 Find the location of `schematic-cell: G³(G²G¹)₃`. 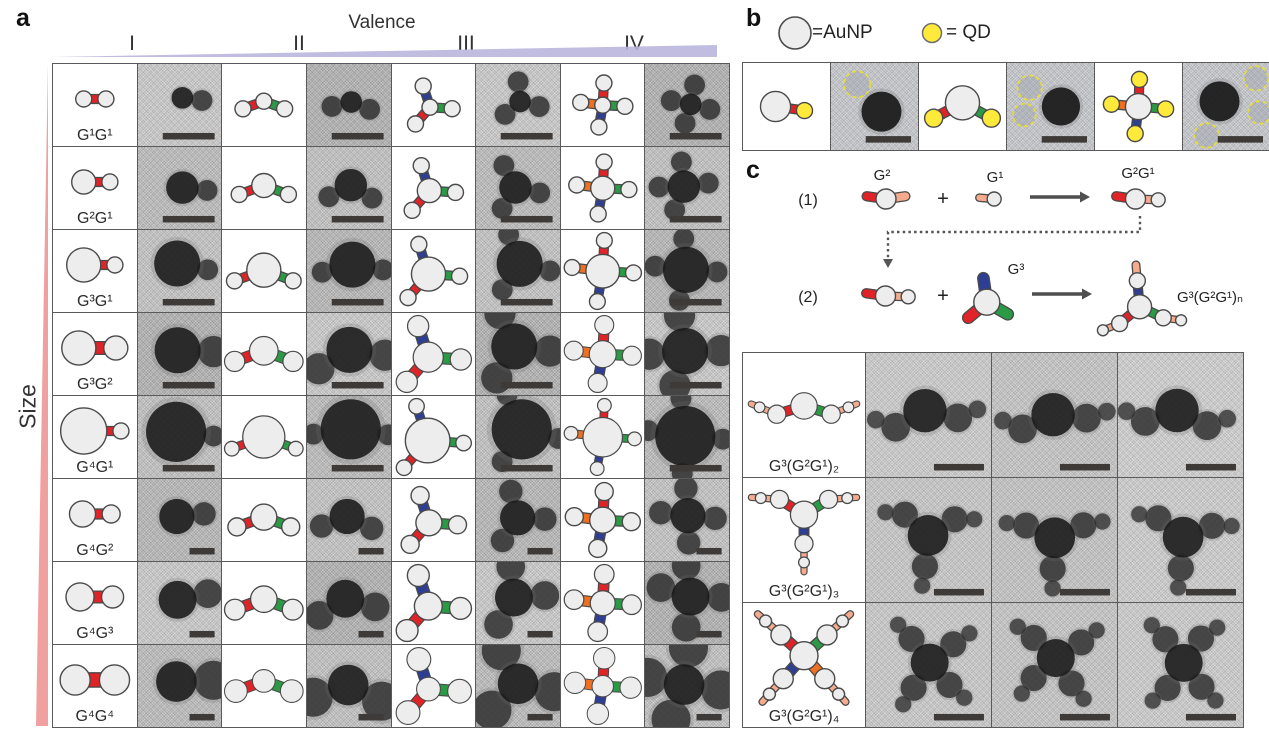

schematic-cell: G³(G²G¹)₃ is located at coordinates (804, 540).